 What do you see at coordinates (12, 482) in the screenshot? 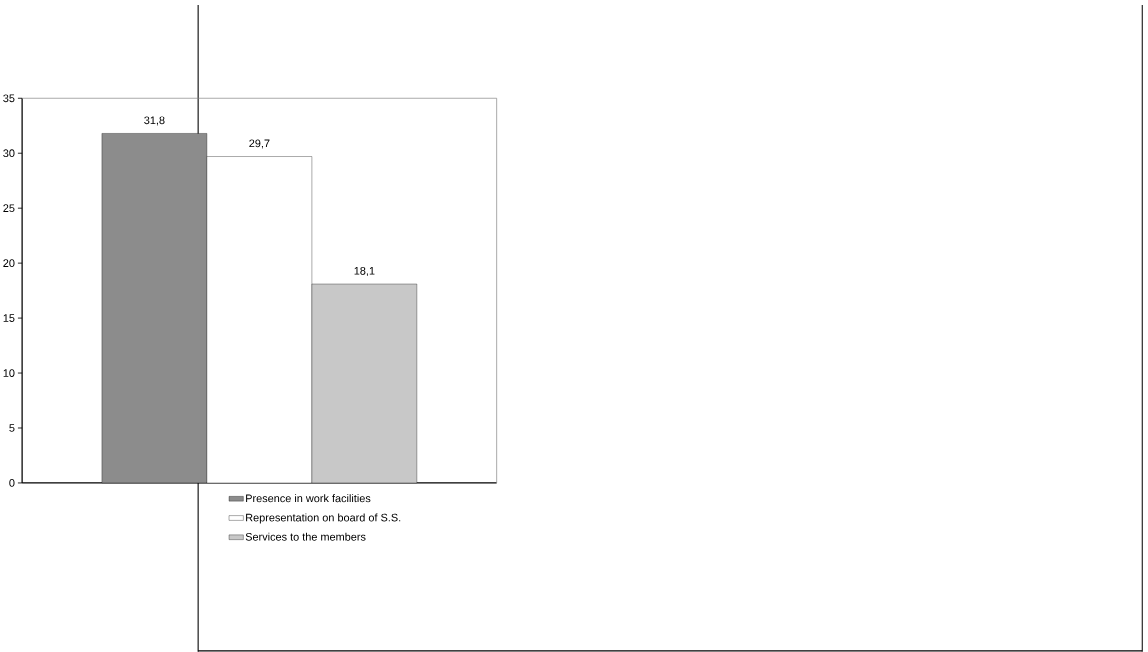
I see `y-tick-label: 0` at bounding box center [12, 482].